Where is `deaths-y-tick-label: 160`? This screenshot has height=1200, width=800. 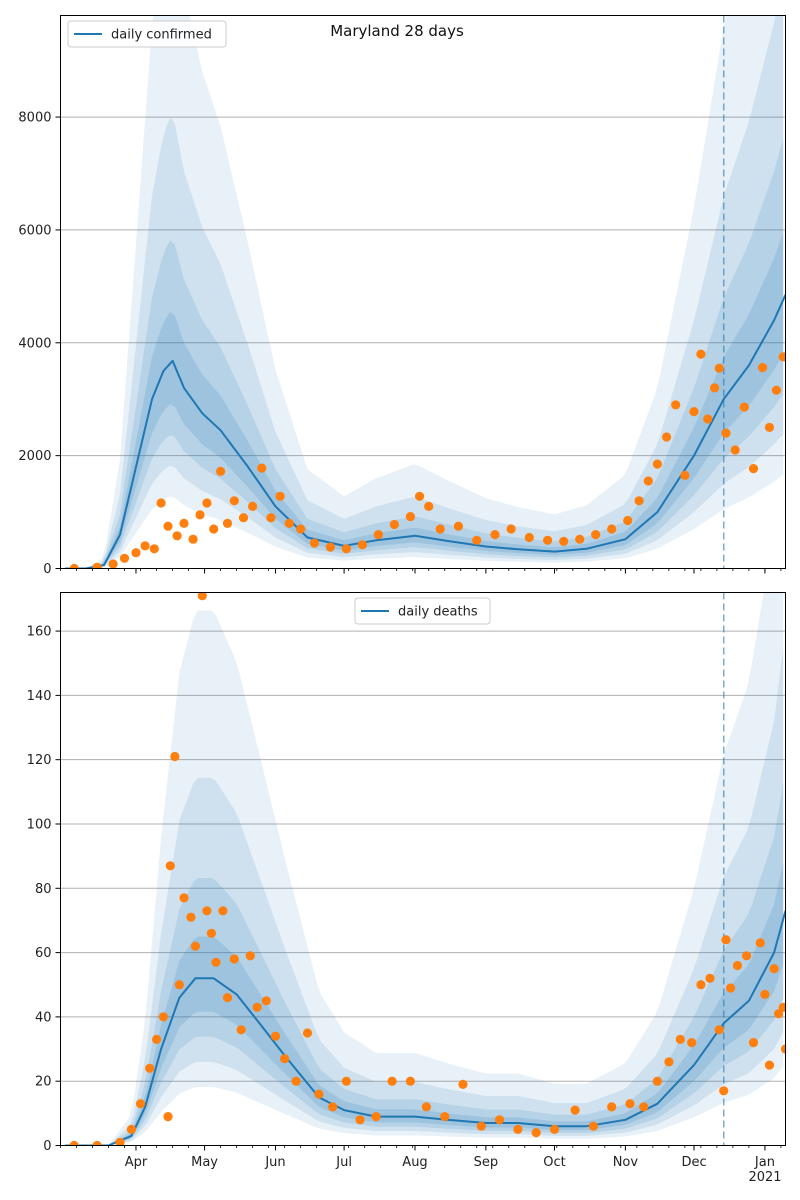
deaths-y-tick-label: 160 is located at coordinates (39, 632).